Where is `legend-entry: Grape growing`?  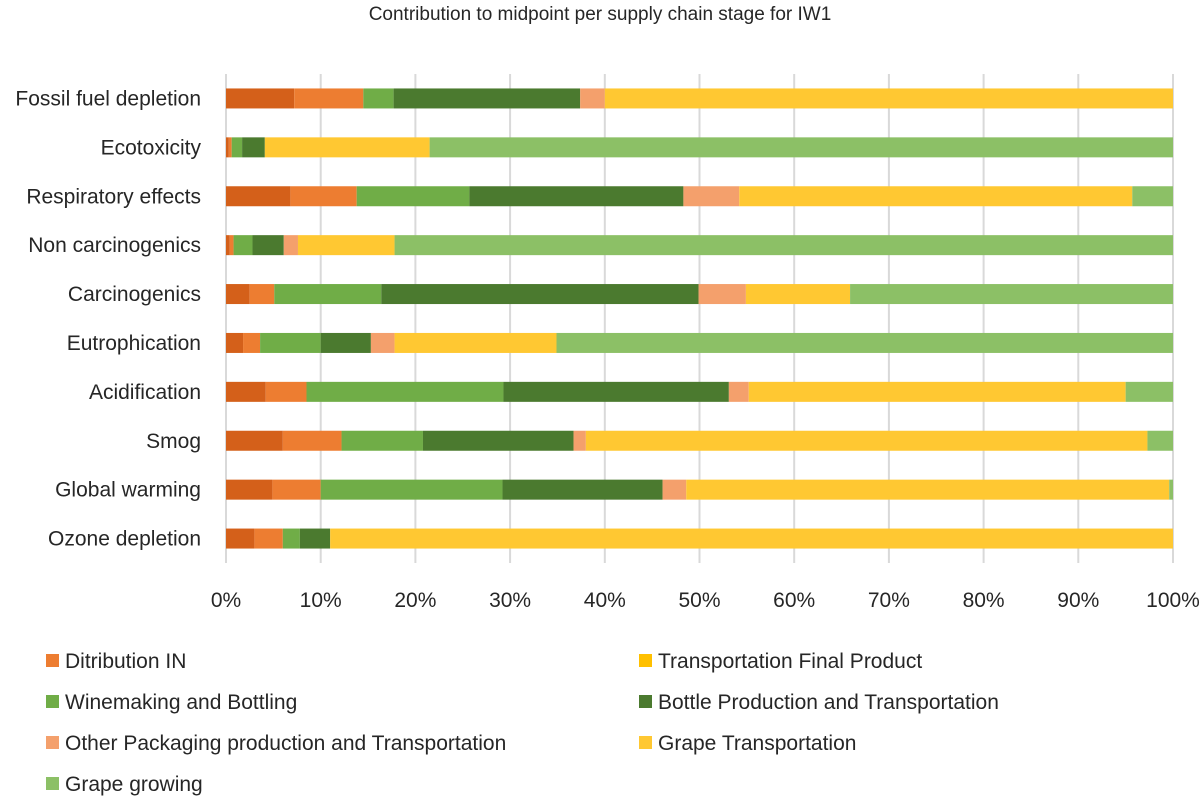 legend-entry: Grape growing is located at coordinates (124, 784).